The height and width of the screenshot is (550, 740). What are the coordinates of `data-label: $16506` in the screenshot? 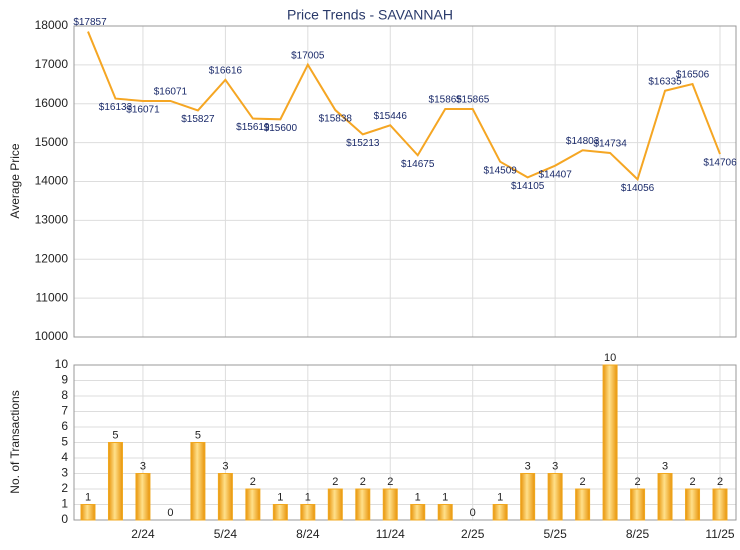 It's located at (693, 75).